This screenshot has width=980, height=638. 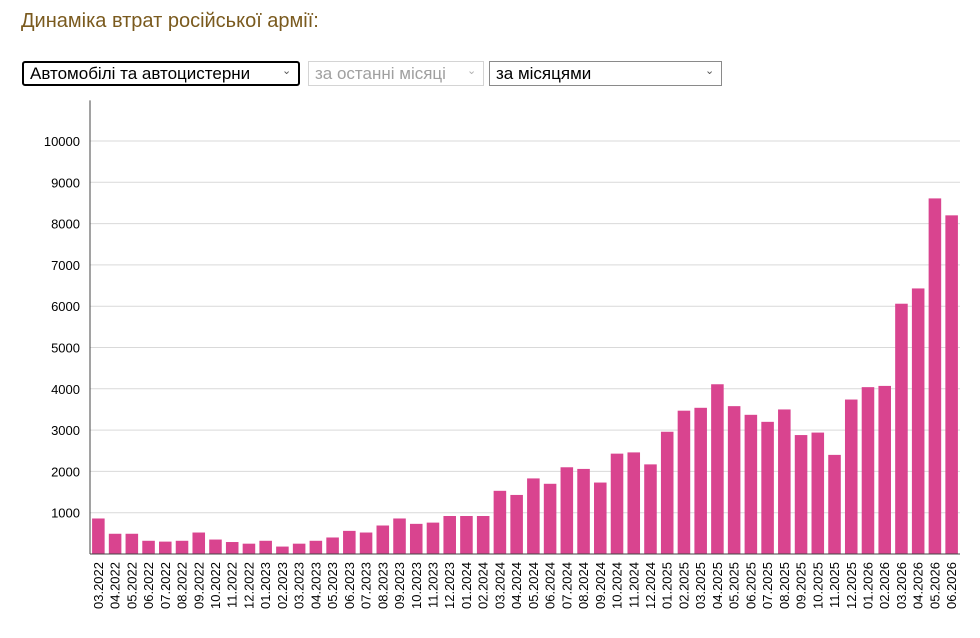 What do you see at coordinates (566, 585) in the screenshot?
I see `x-tick-label: 07.2024` at bounding box center [566, 585].